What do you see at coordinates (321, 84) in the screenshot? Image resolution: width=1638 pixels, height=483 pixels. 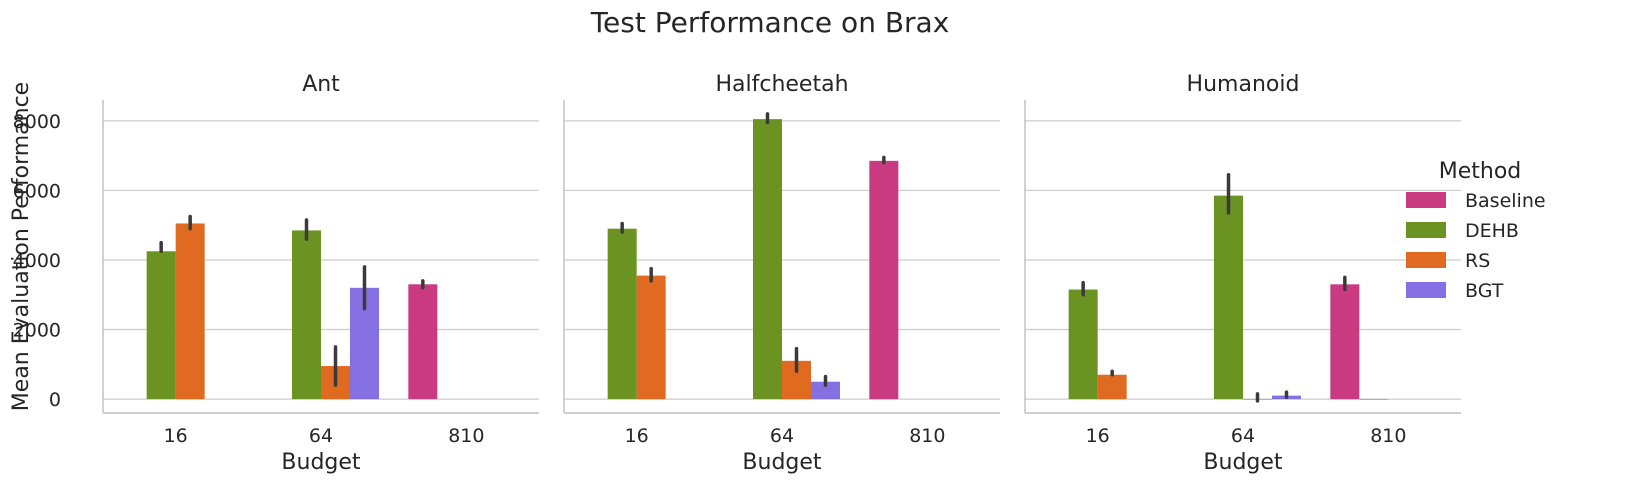 I see `panel-title: Ant` at bounding box center [321, 84].